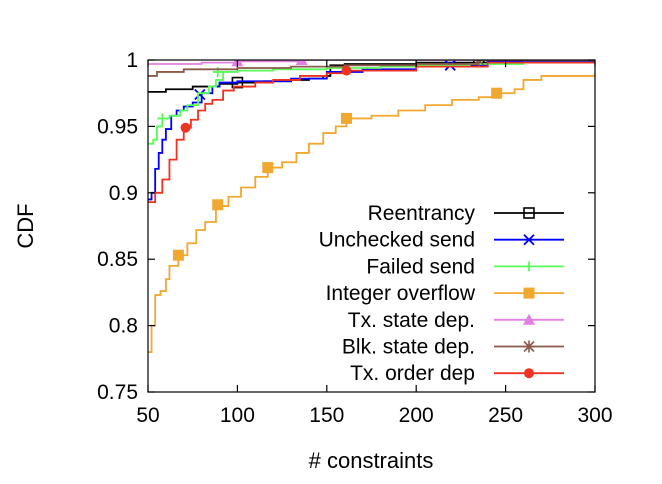  I want to click on legend-item-blk-state-dep: Blk. state dep., so click(453, 347).